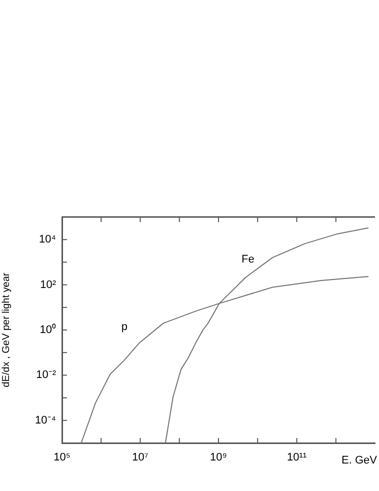 Image resolution: width=379 pixels, height=491 pixels. I want to click on y-tick-label: 10⁰, so click(48, 329).